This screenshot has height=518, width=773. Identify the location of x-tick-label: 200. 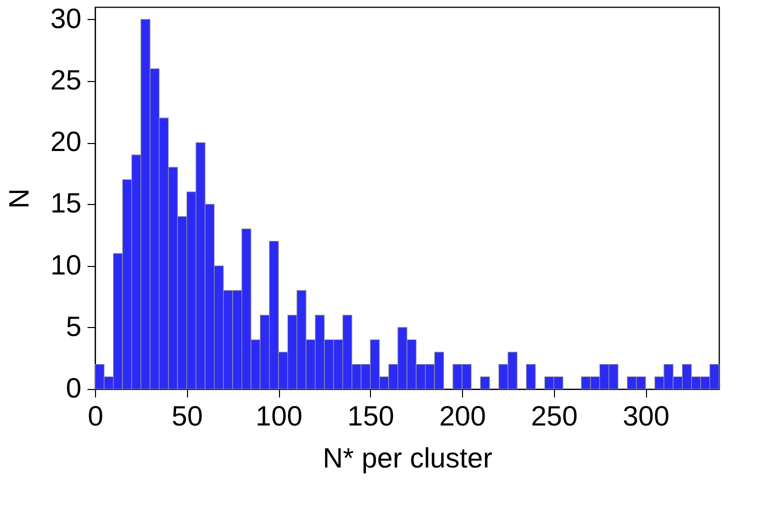
(462, 416).